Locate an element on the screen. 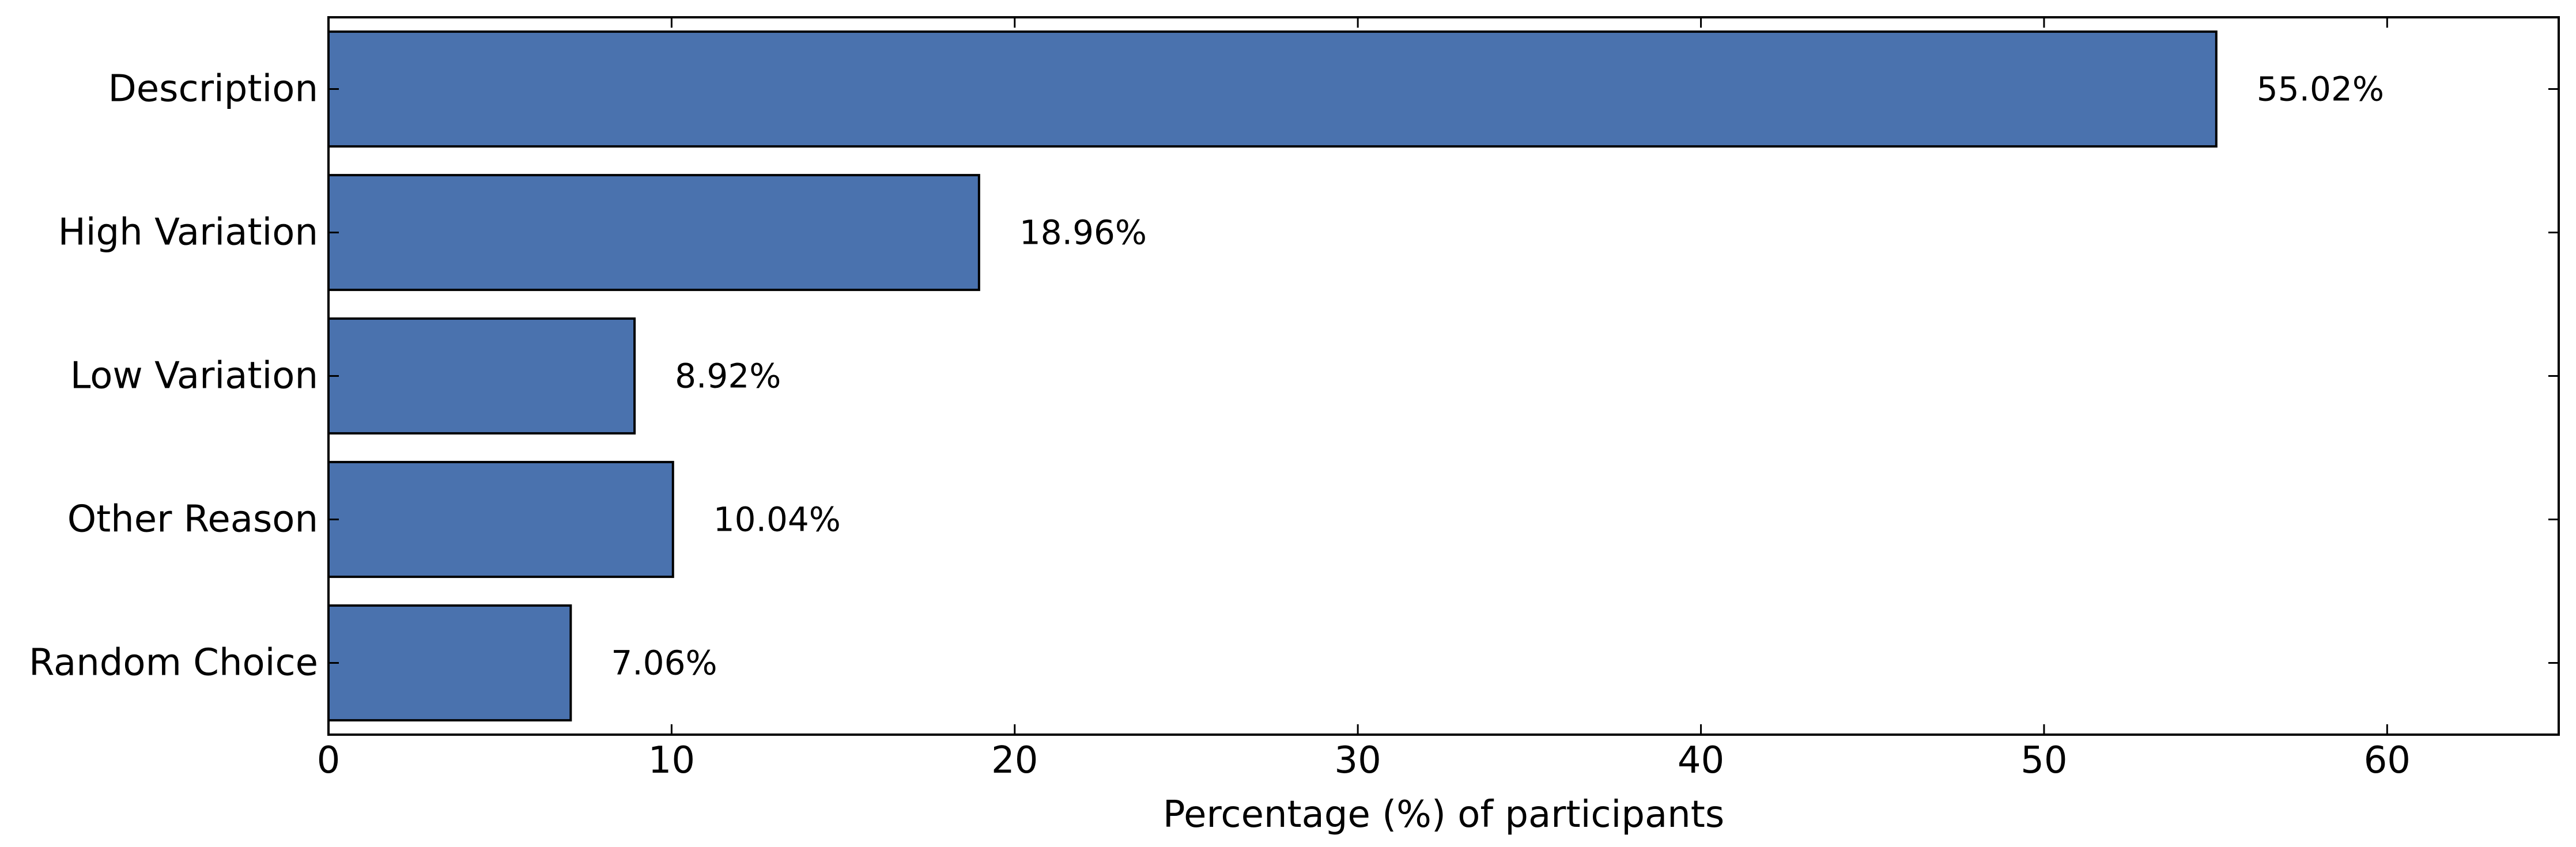 The height and width of the screenshot is (847, 2576). bar-description is located at coordinates (1273, 89).